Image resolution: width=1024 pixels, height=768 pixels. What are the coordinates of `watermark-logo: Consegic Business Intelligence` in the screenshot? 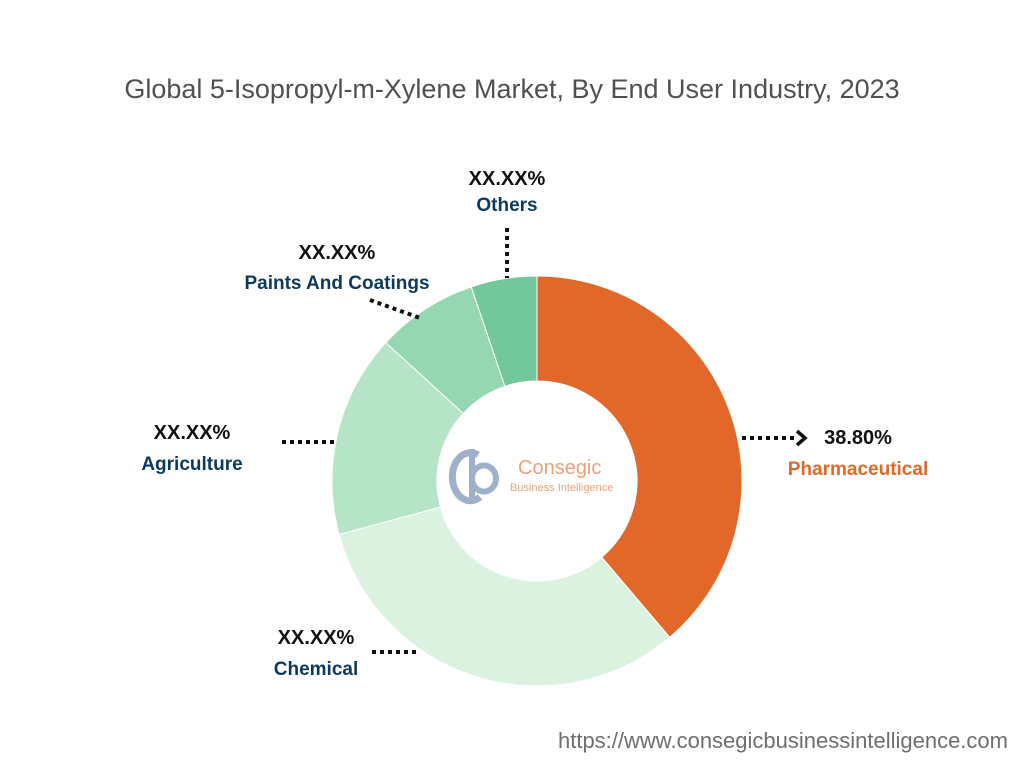 It's located at (530, 477).